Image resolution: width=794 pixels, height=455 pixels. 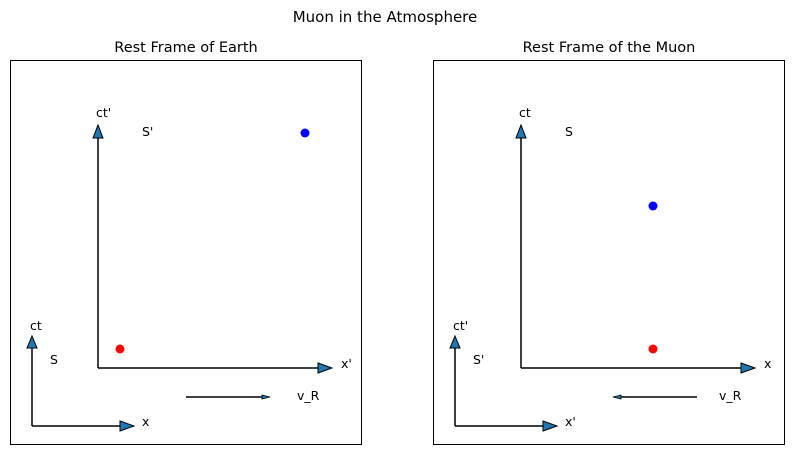 What do you see at coordinates (609, 48) in the screenshot?
I see `panel-title: Rest Frame of the Muon` at bounding box center [609, 48].